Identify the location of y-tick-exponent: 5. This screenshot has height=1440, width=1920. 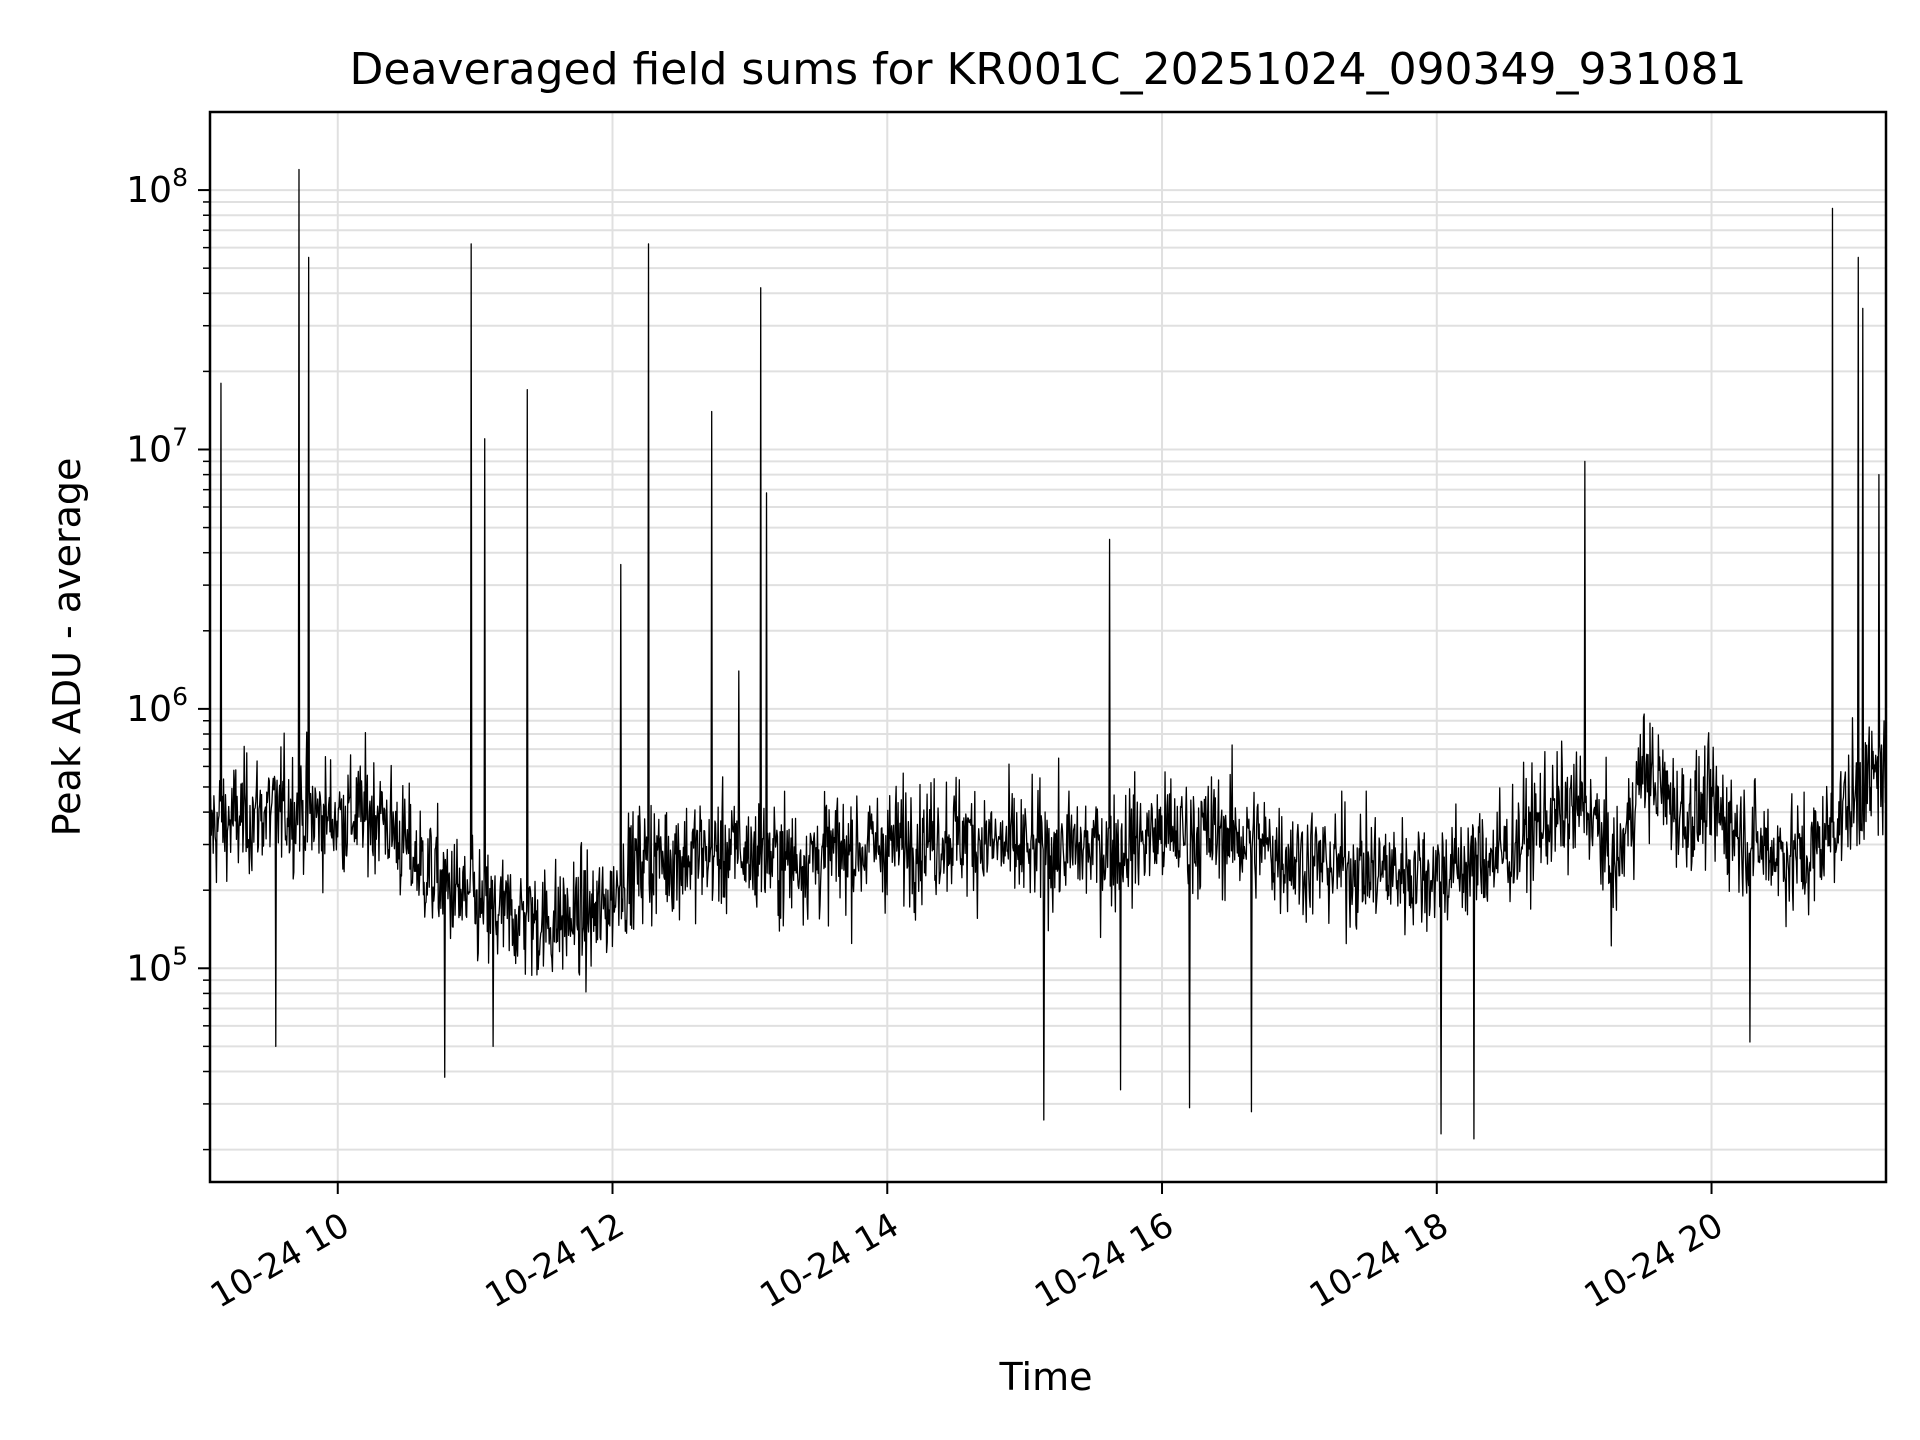
(180, 955).